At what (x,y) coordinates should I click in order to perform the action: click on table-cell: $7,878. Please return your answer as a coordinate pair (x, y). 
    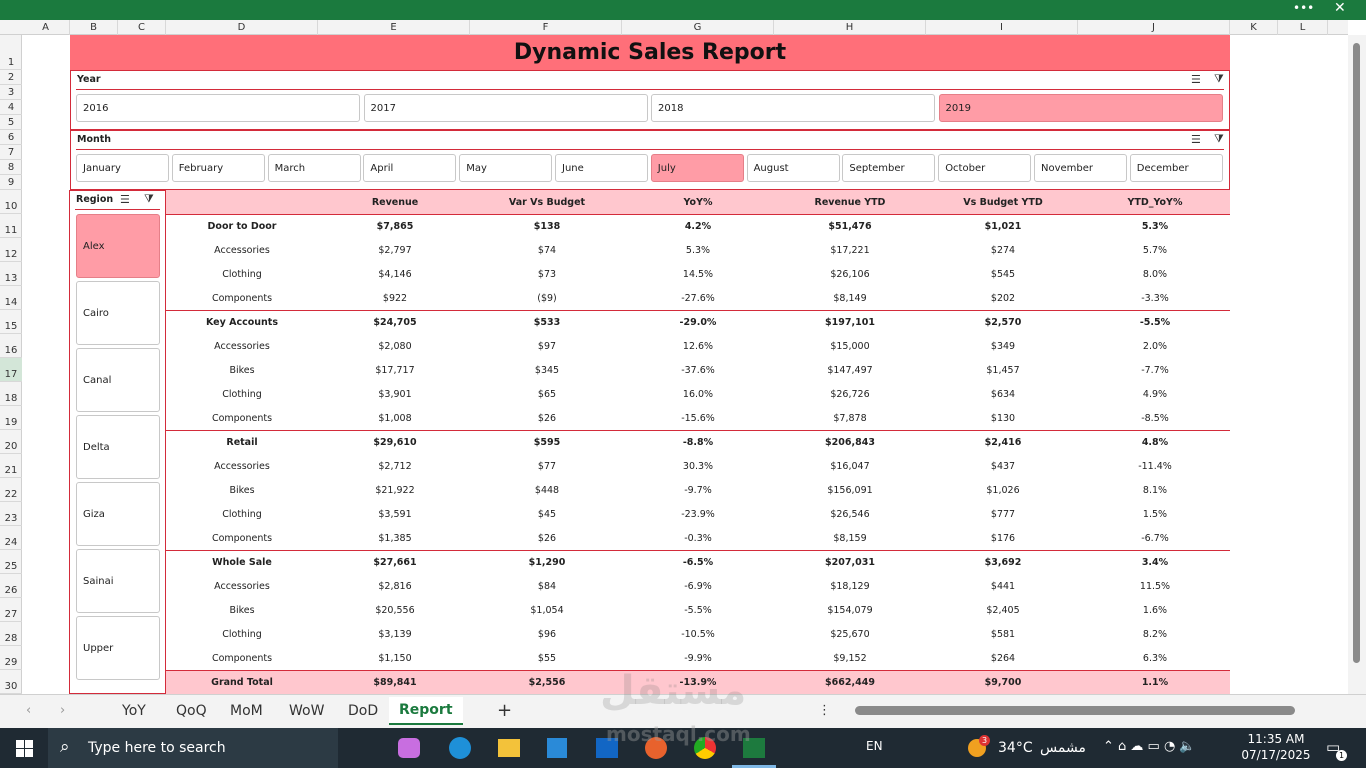
    Looking at the image, I should click on (850, 418).